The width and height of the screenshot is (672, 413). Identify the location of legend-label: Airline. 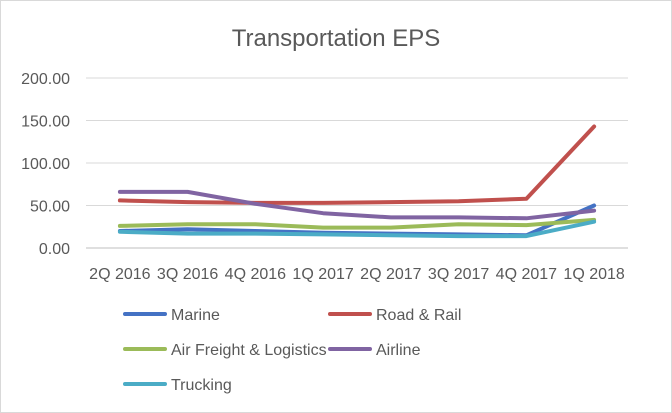
(398, 350).